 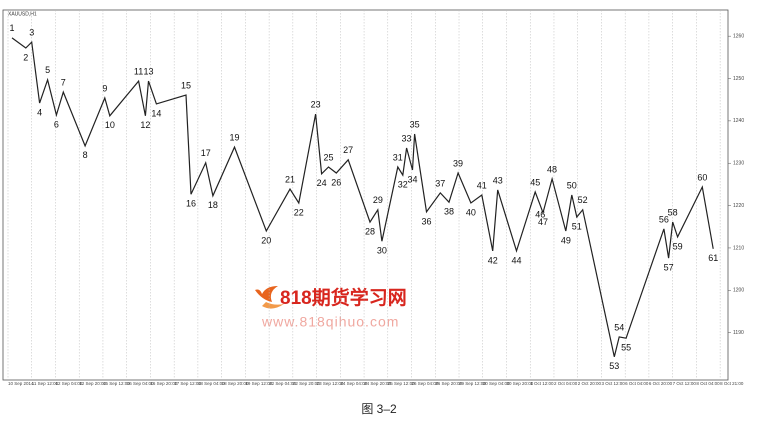 I want to click on y-tick-label: 1220, so click(x=738, y=206).